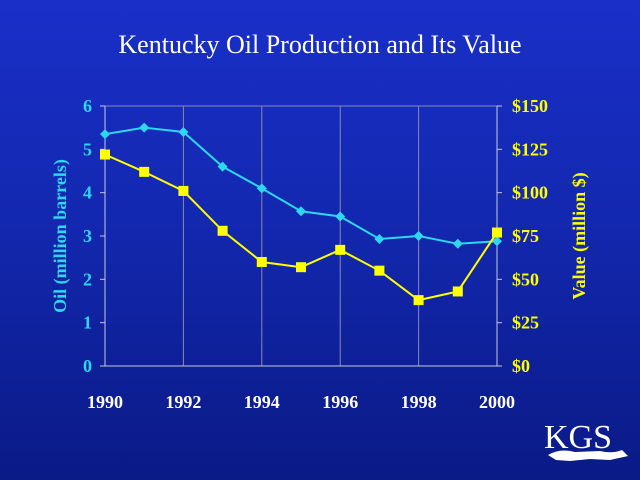  Describe the element at coordinates (530, 149) in the screenshot. I see `y-right-tick-label: $125` at that location.